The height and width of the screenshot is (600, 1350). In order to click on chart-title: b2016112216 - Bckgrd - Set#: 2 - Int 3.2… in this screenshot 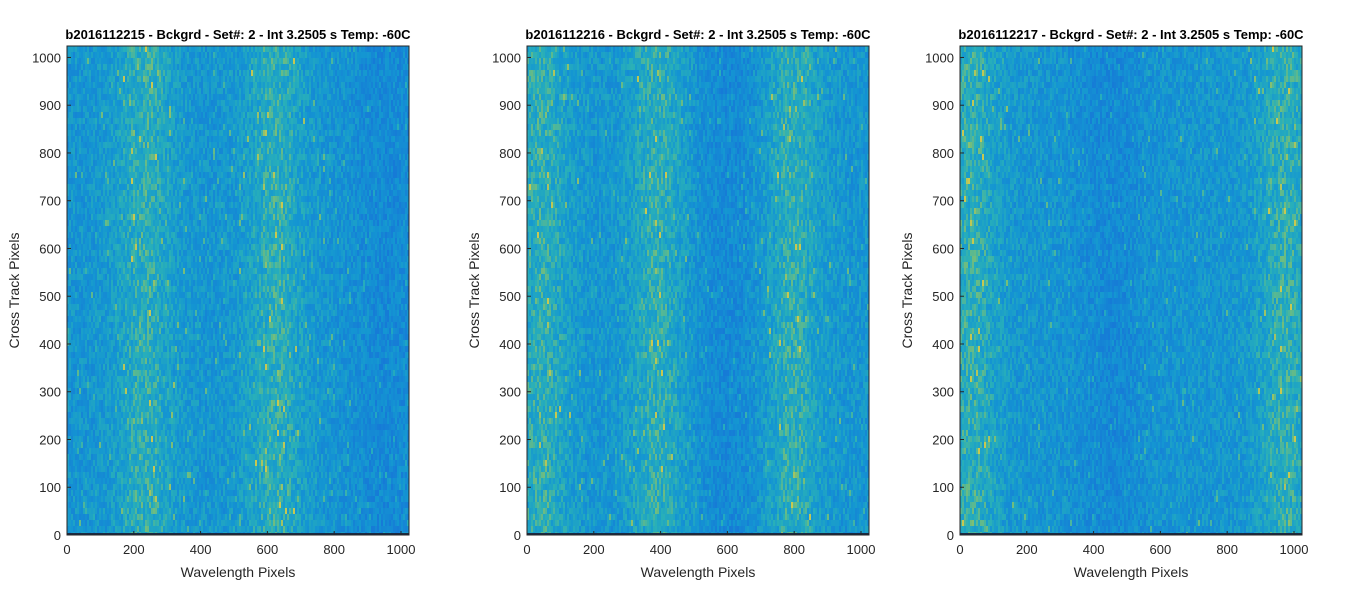, I will do `click(698, 34)`.